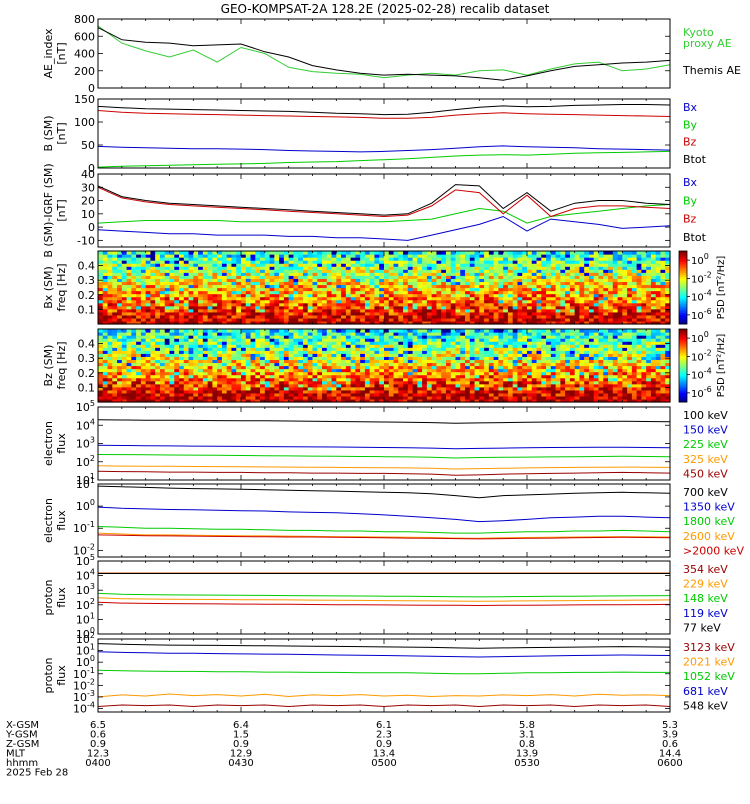  What do you see at coordinates (84, 122) in the screenshot?
I see `y-tick-label: 100` at bounding box center [84, 122].